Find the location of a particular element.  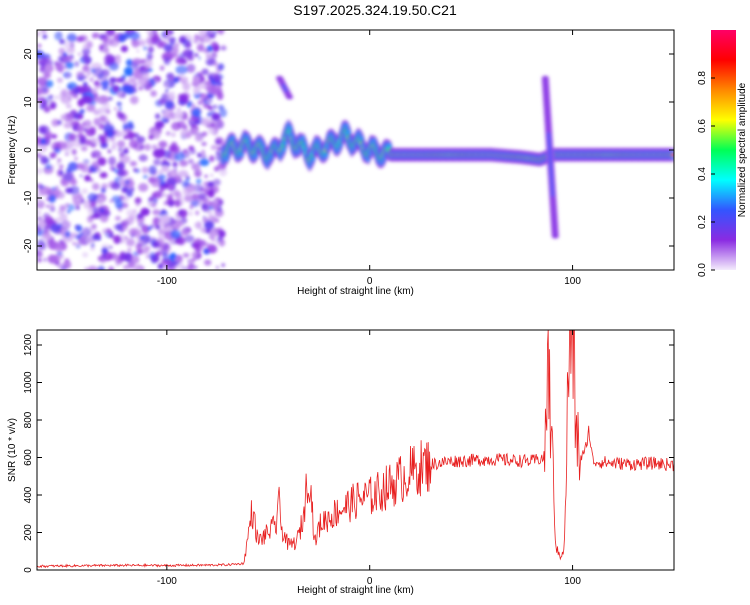

colorbar-tick-label: 0.6 is located at coordinates (702, 126).